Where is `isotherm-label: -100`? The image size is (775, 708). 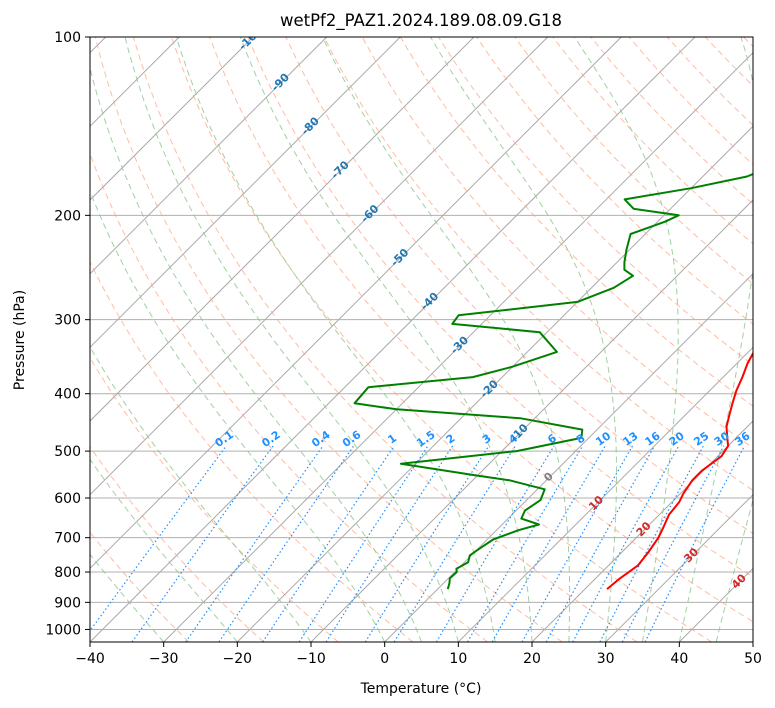
isotherm-label: -100 is located at coordinates (250, 38).